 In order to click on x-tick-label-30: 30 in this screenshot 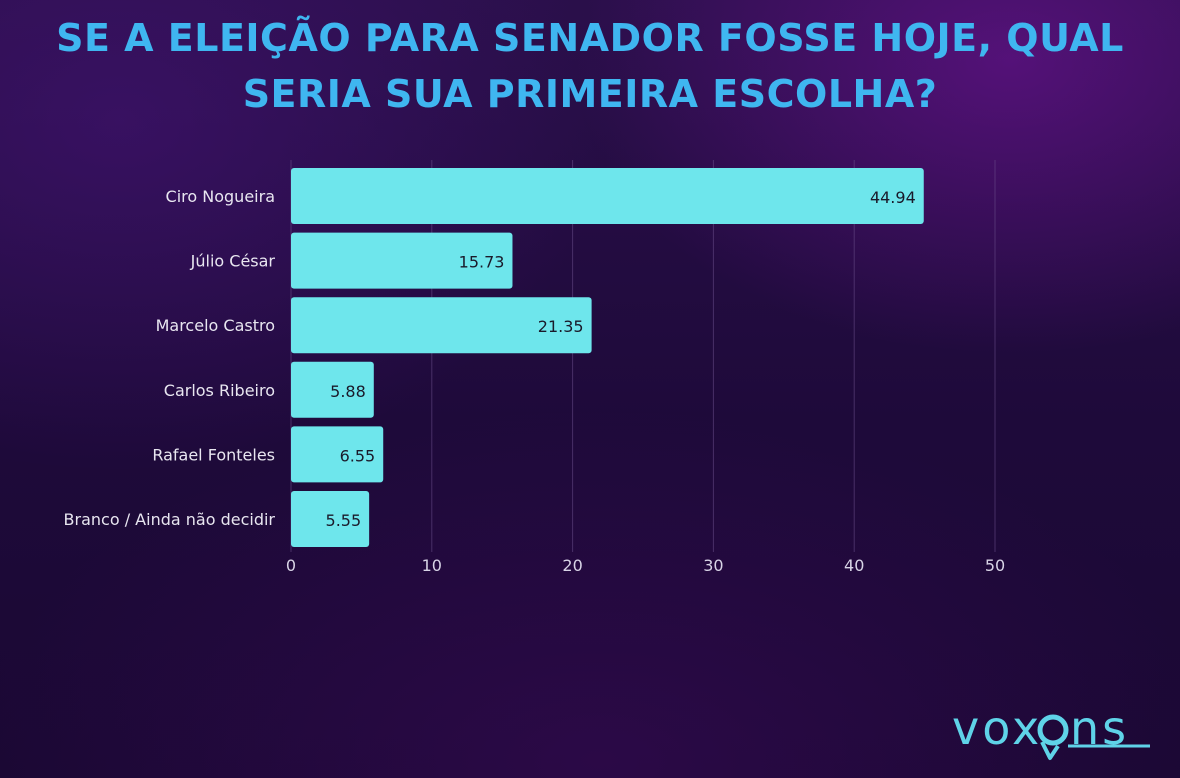, I will do `click(713, 565)`.